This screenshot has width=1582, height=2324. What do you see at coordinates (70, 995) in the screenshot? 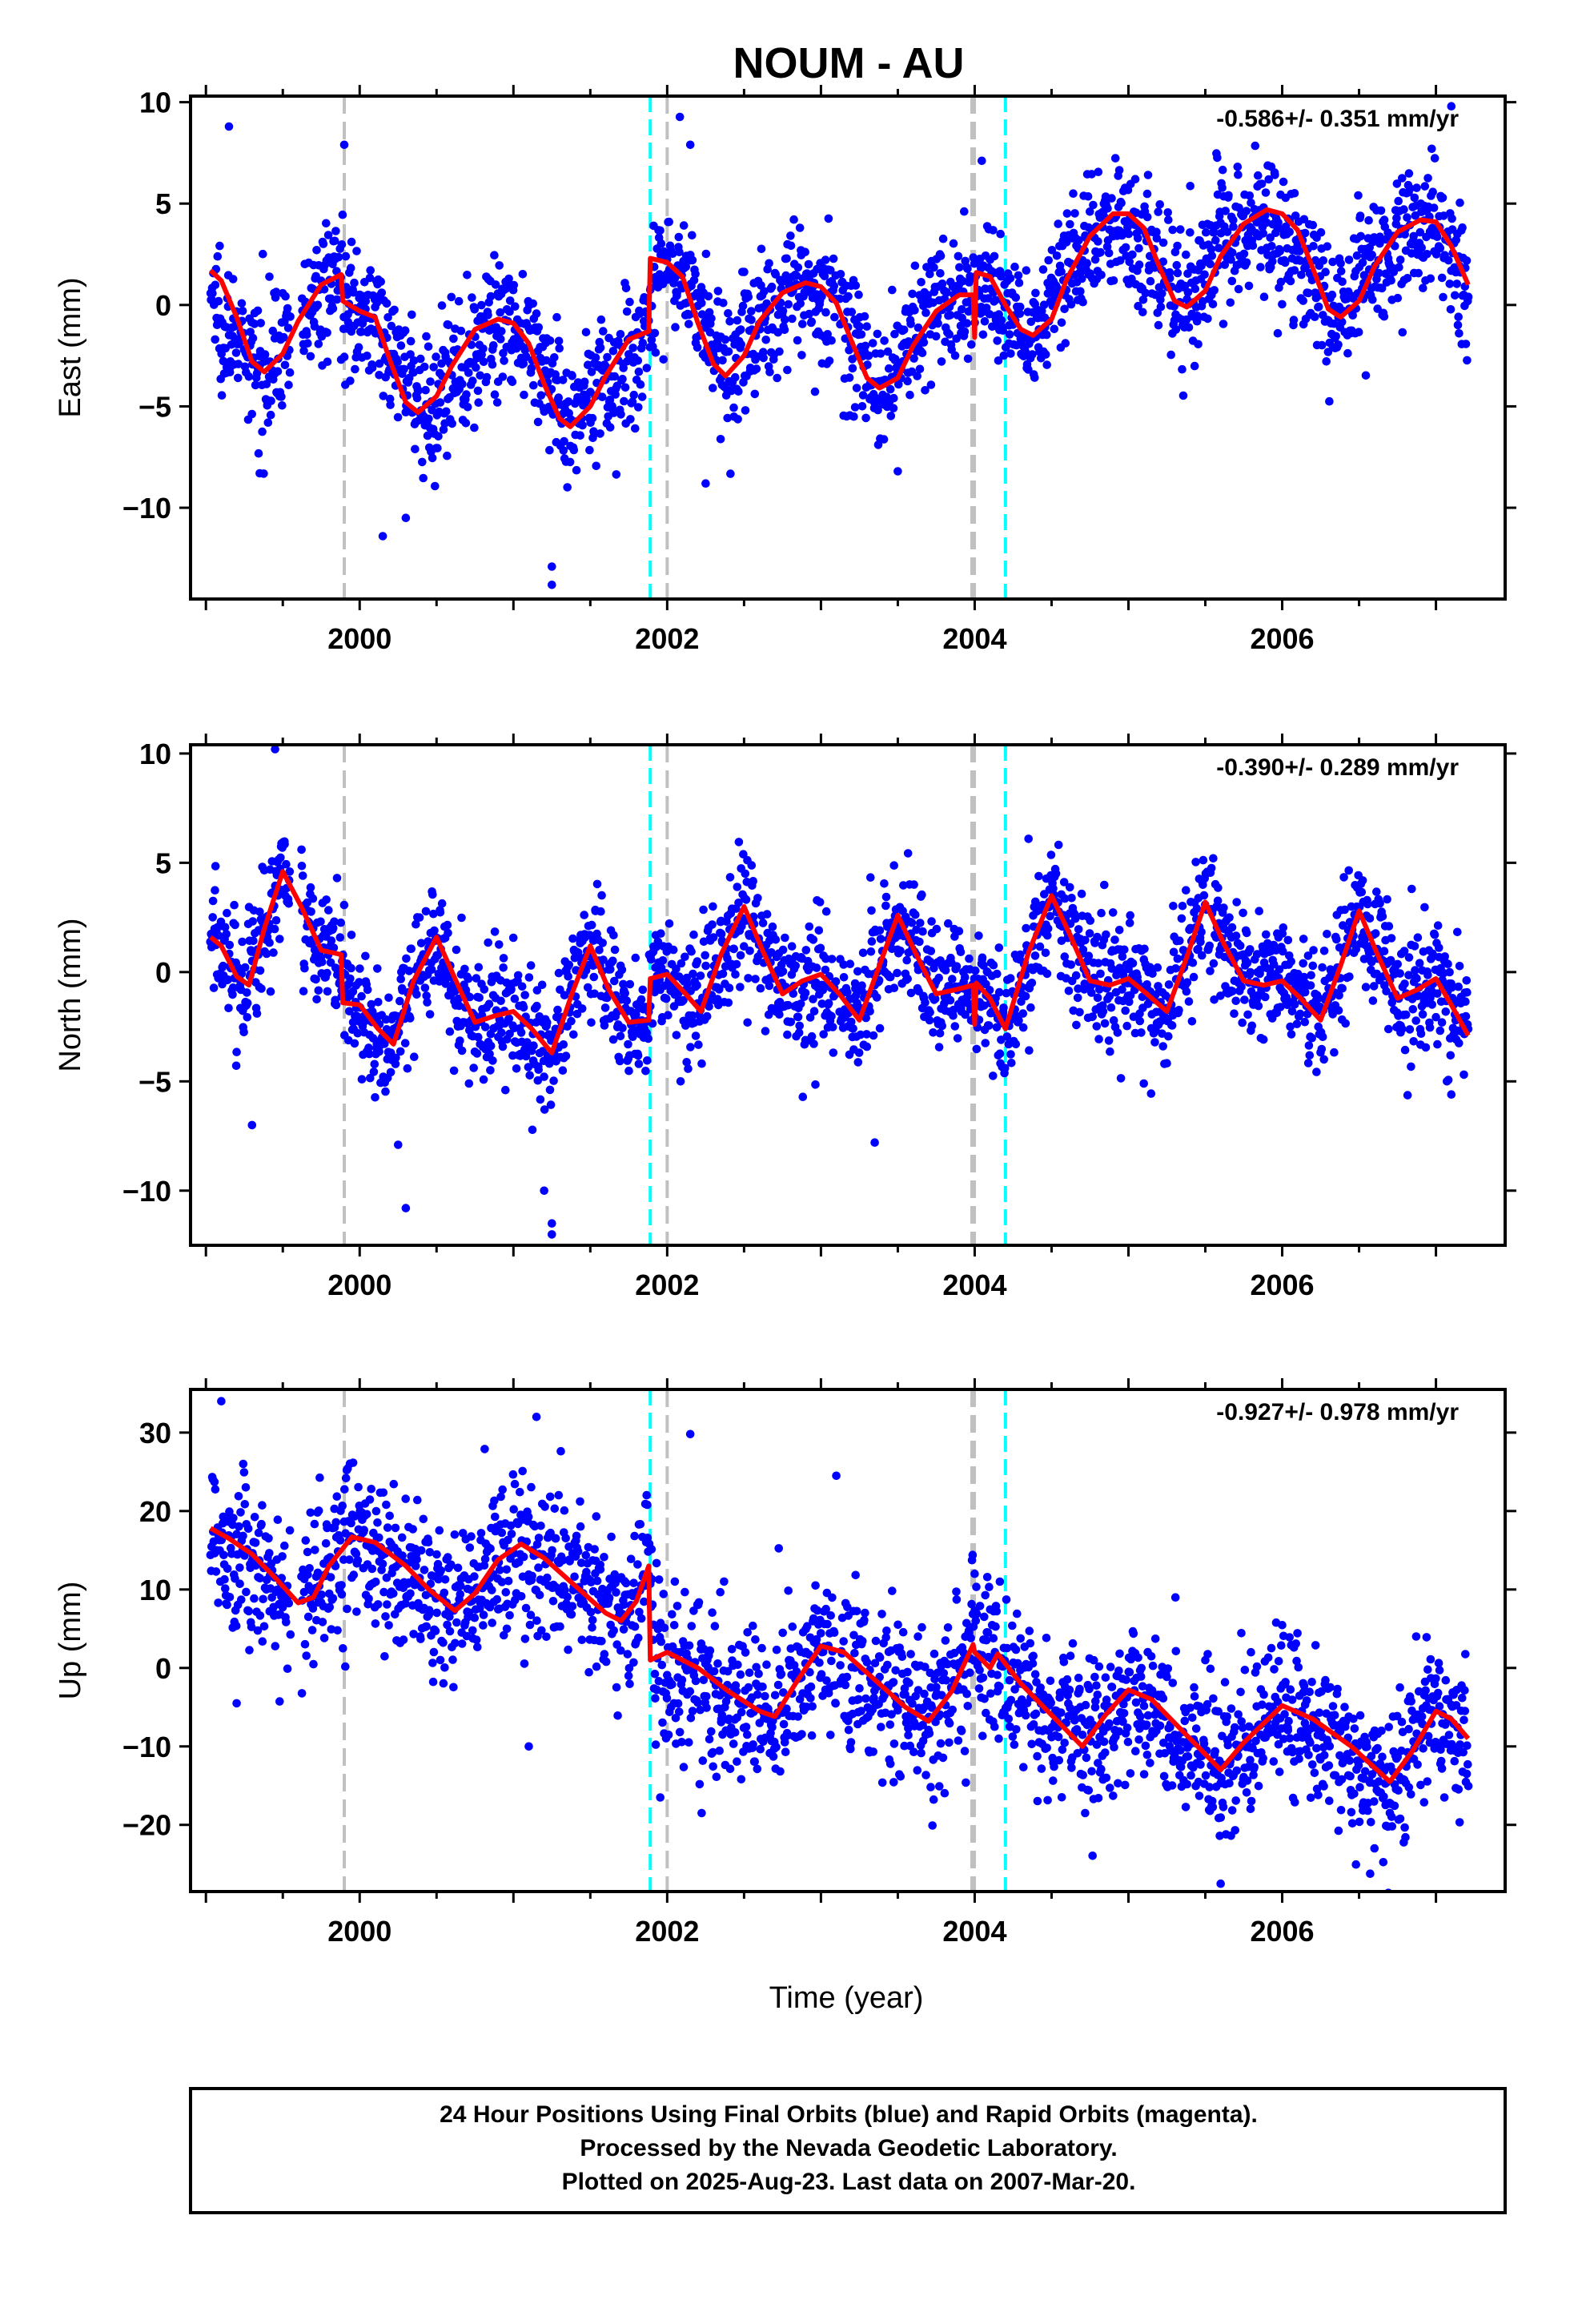
I see `y-axis-label: North (mm)` at bounding box center [70, 995].